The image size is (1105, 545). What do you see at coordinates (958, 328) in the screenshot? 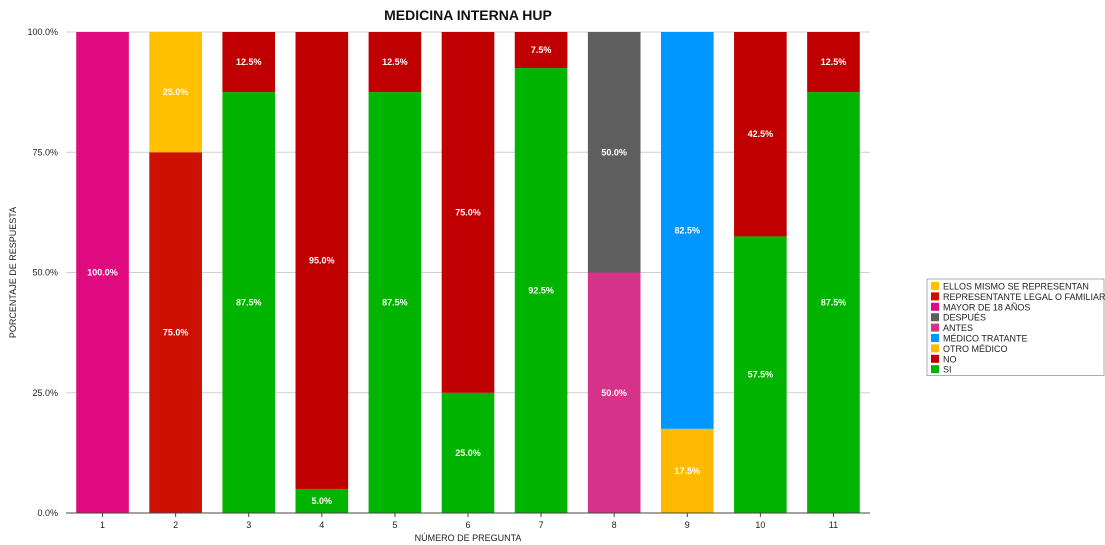
I see `legend-entry: ANTES` at bounding box center [958, 328].